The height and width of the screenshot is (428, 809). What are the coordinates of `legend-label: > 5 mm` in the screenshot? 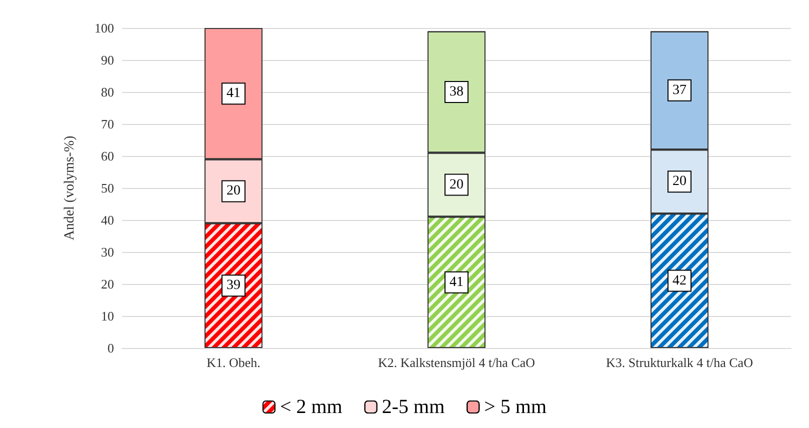 It's located at (515, 407).